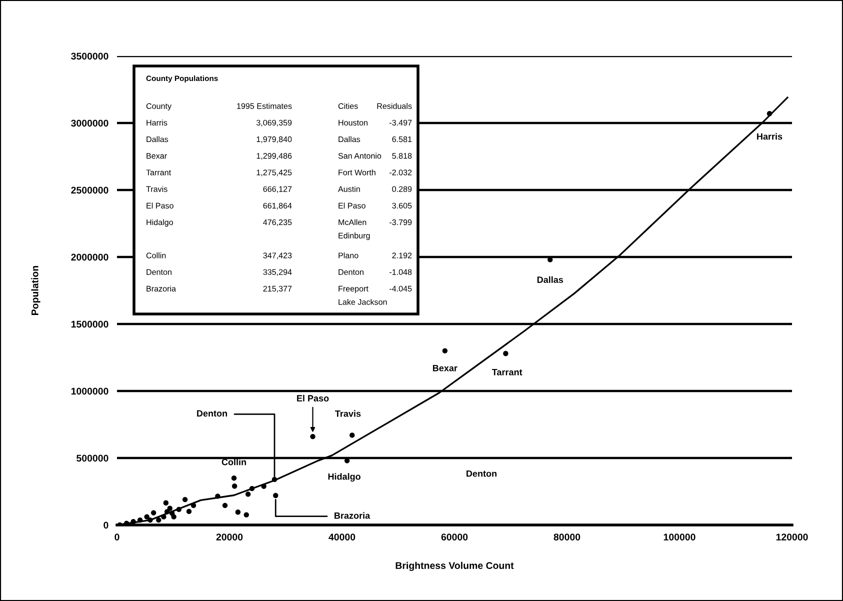 This screenshot has width=843, height=601. What do you see at coordinates (229, 537) in the screenshot?
I see `x-tick-label: 20000` at bounding box center [229, 537].